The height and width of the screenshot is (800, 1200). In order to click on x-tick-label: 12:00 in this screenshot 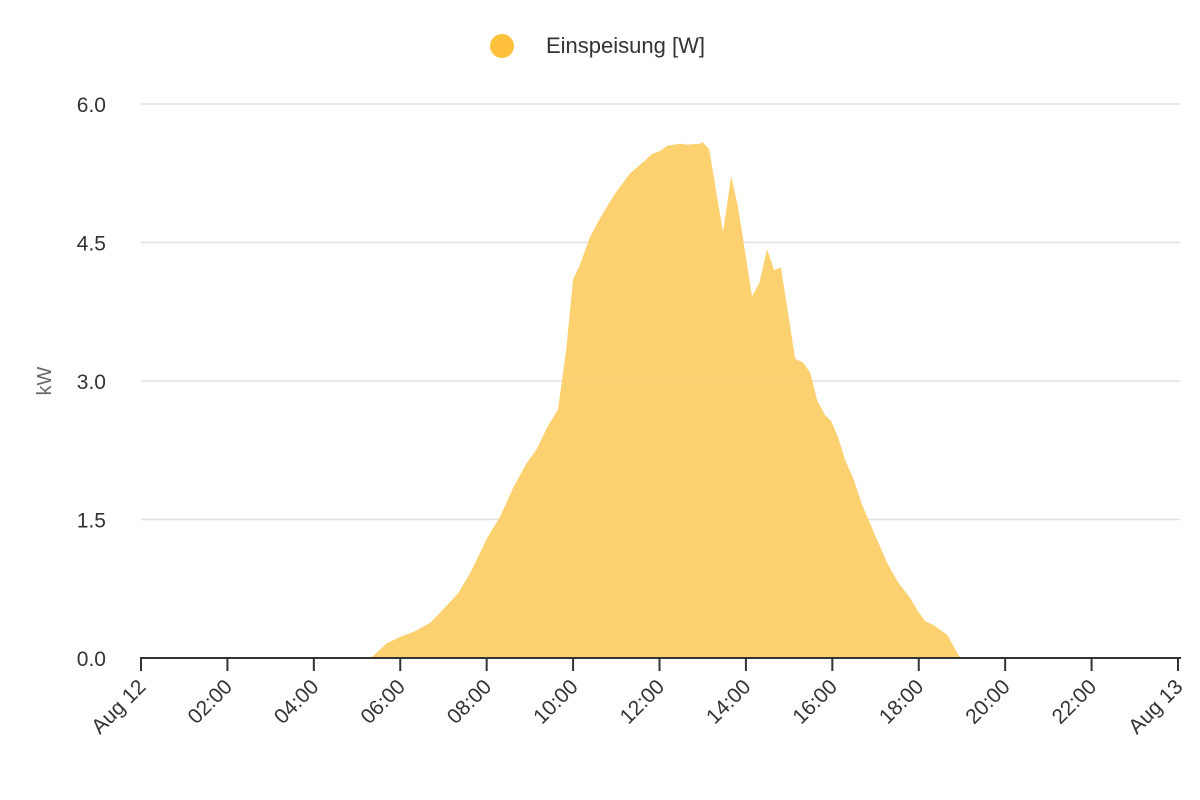, I will do `click(642, 701)`.